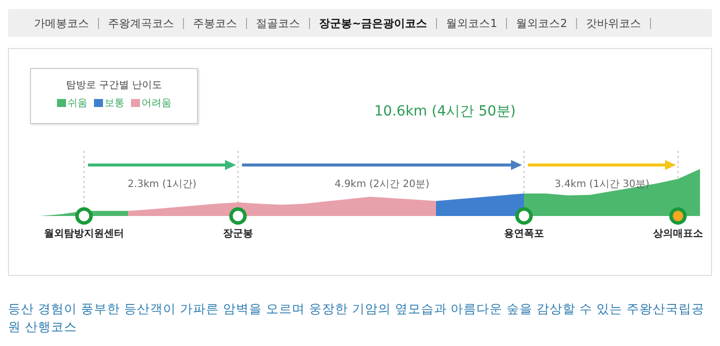 The height and width of the screenshot is (346, 720). What do you see at coordinates (445, 112) in the screenshot?
I see `chart-title: 10.6km (4시간 50분)` at bounding box center [445, 112].